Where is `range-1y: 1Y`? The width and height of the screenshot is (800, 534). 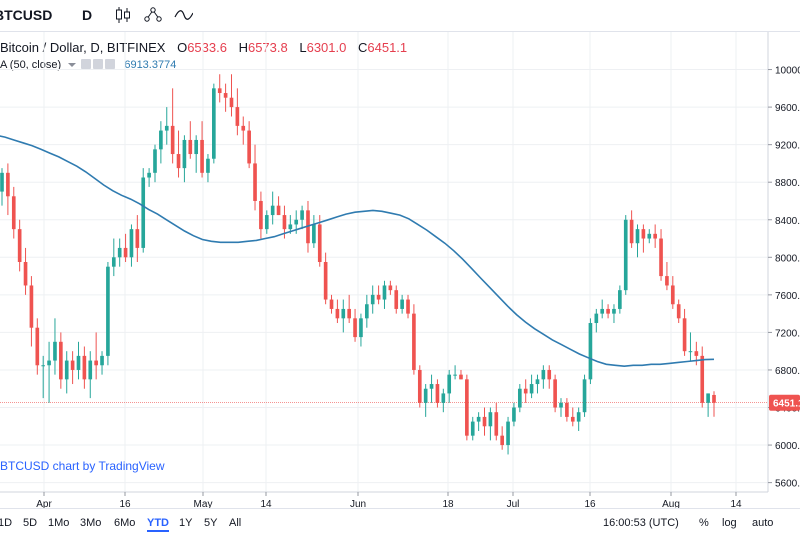 range-1y: 1Y is located at coordinates (186, 523).